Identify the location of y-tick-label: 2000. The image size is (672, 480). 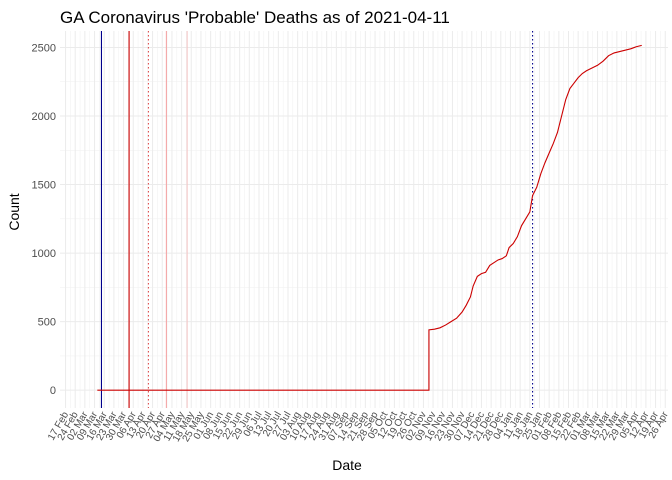
(44, 117).